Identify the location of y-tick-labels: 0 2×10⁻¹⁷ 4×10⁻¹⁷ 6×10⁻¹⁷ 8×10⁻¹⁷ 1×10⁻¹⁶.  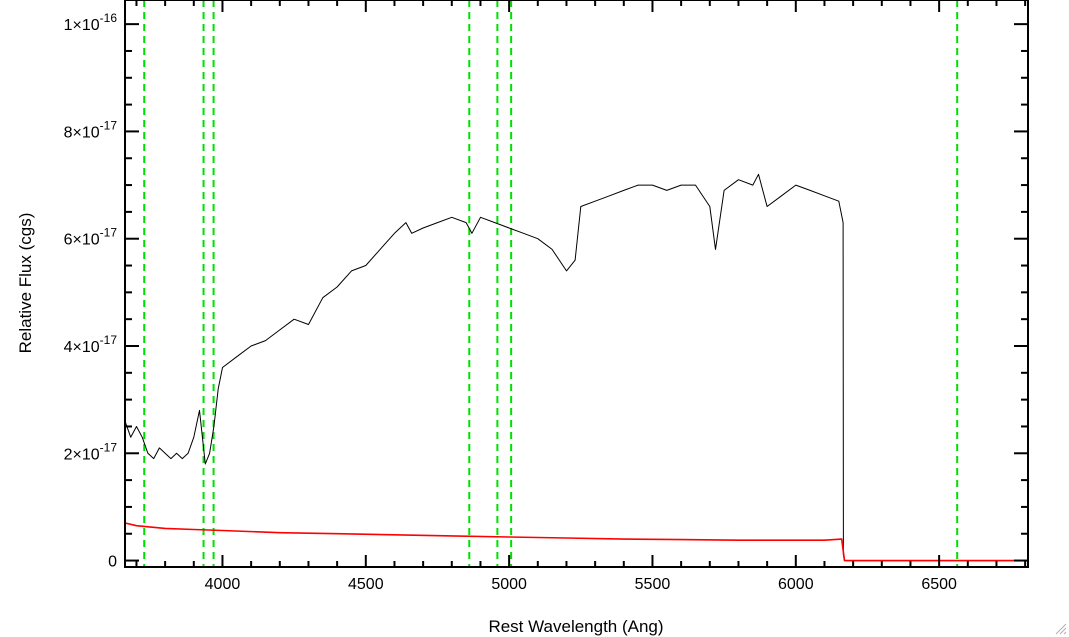
(91, 290).